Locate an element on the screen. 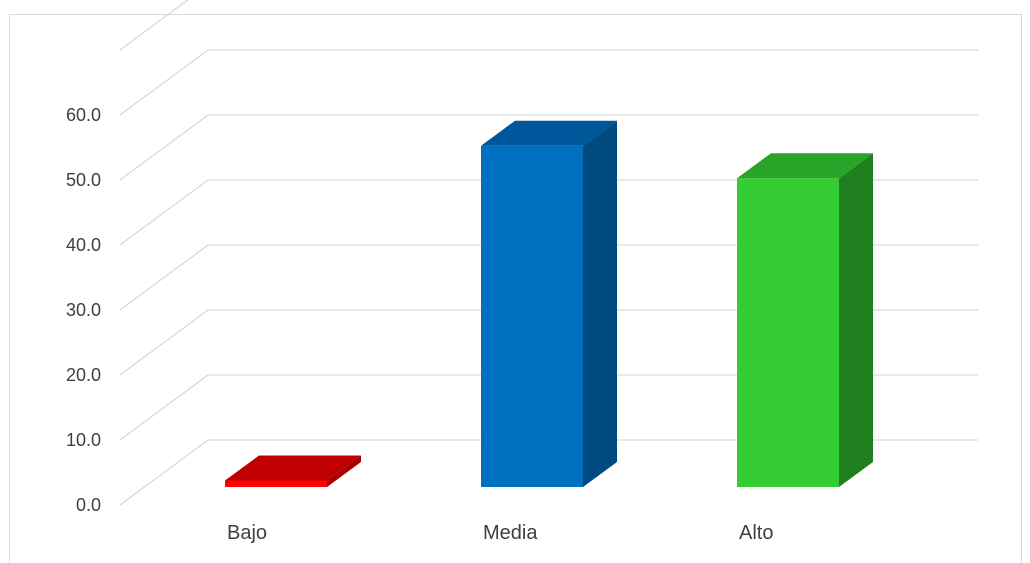 This screenshot has width=1030, height=563. y-axis-ticks: 0.0 10.0 20.0 30.0 40.0 50.0 60.0 is located at coordinates (83, 310).